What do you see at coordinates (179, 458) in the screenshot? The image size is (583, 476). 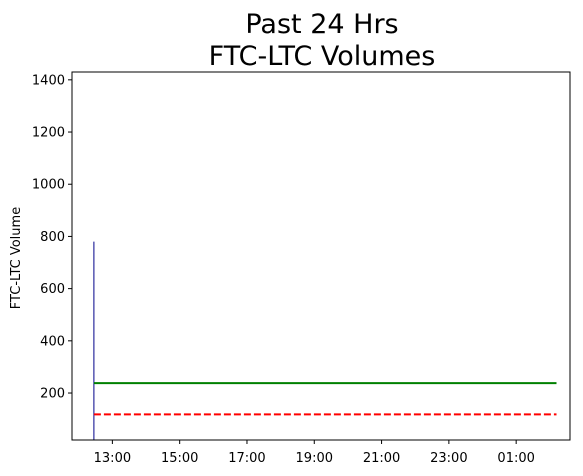 I see `x-tick-label-2: 15:00` at bounding box center [179, 458].